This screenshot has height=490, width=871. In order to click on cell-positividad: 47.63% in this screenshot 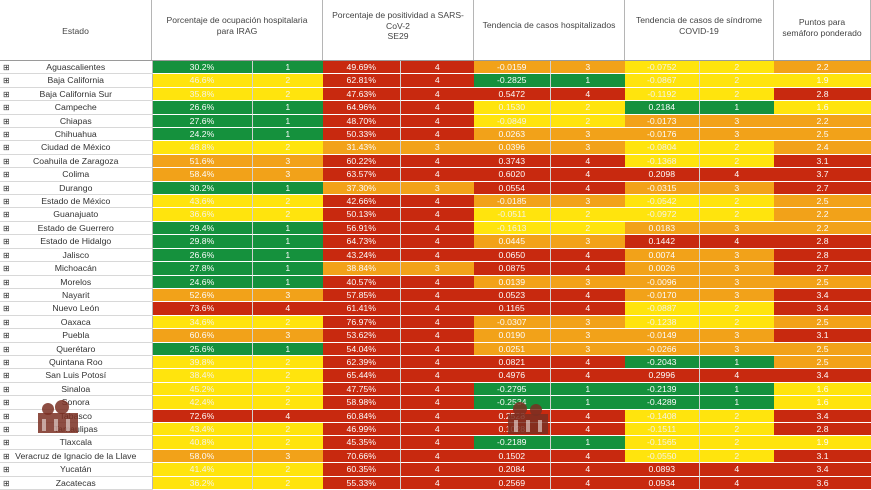, I will do `click(362, 94)`.